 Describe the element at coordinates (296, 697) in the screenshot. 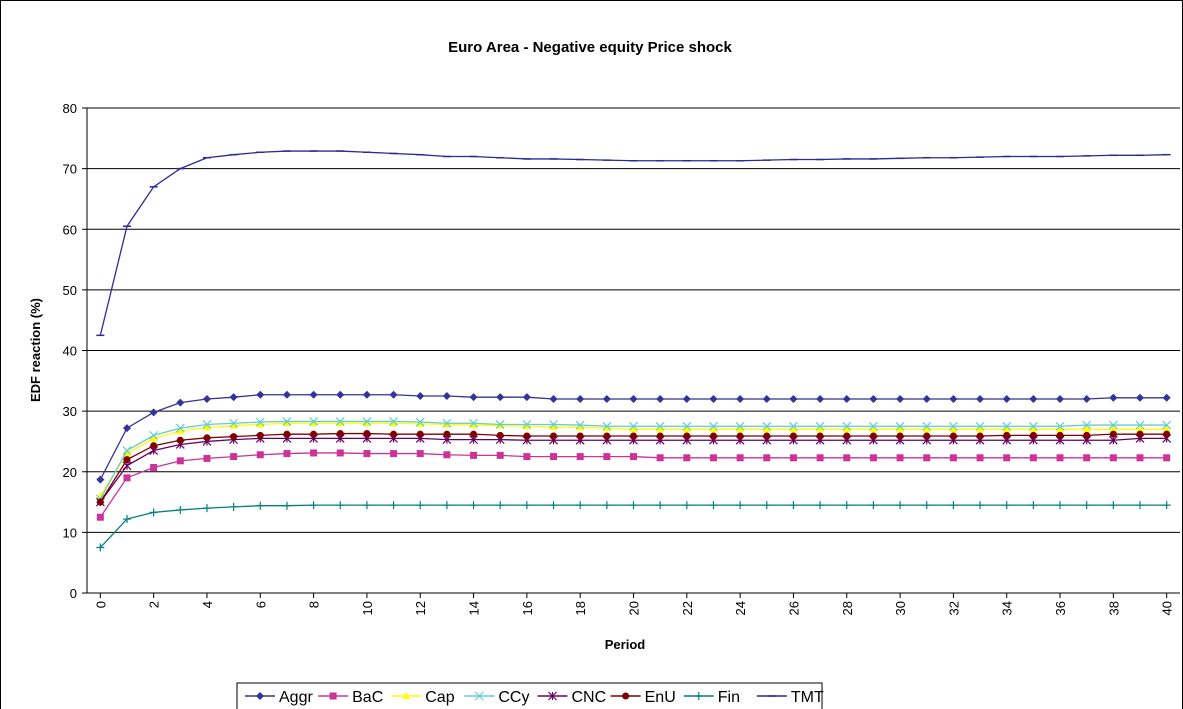

I see `legend-label: Aggr` at that location.